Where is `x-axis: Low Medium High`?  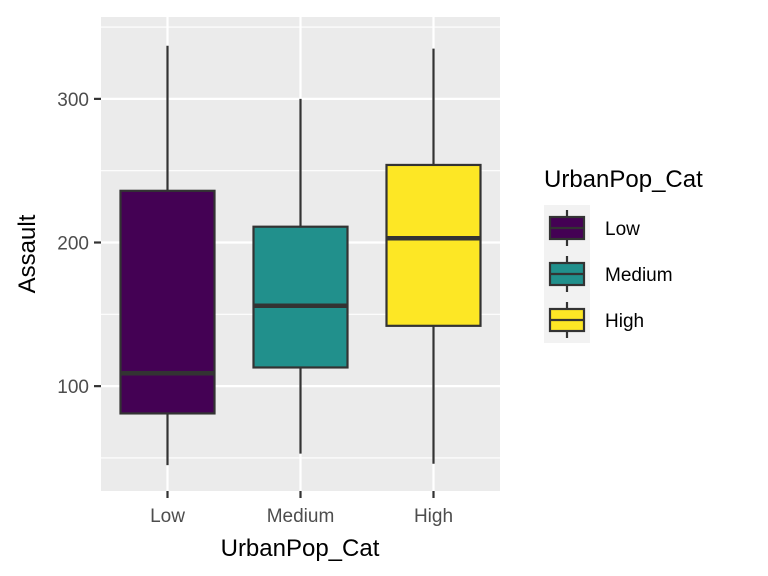
x-axis: Low Medium High is located at coordinates (301, 509).